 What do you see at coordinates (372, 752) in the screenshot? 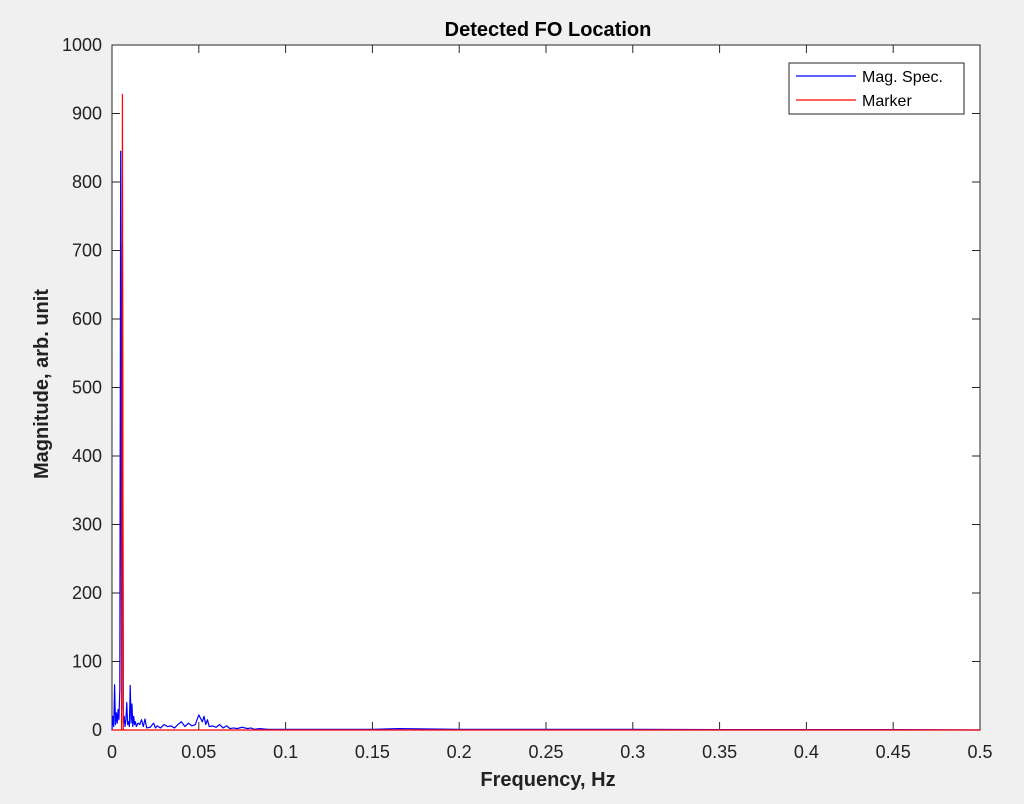
I see `x-tick-label: 0.15` at bounding box center [372, 752].